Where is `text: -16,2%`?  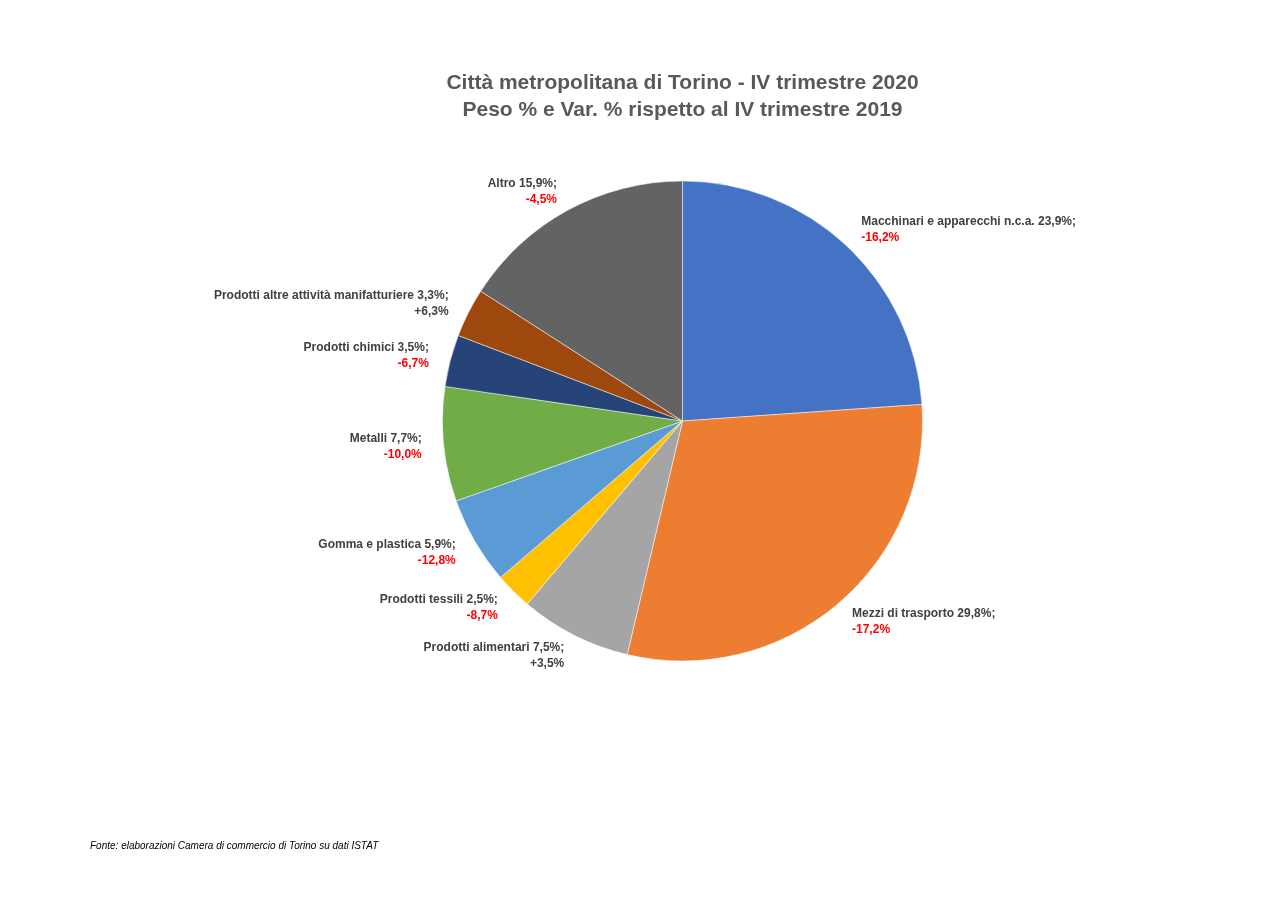
text: -16,2% is located at coordinates (880, 237).